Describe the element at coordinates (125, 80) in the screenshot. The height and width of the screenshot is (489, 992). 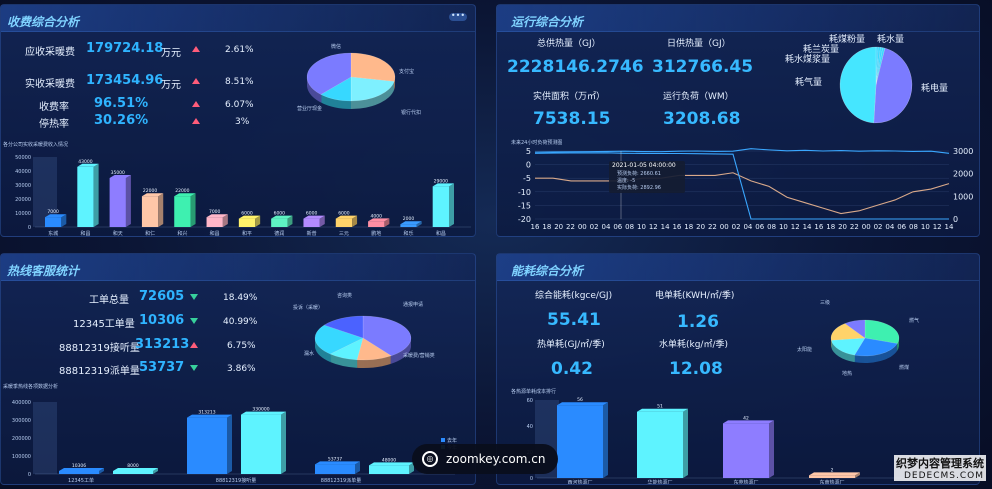
I see `received-value: 173454.96` at that location.